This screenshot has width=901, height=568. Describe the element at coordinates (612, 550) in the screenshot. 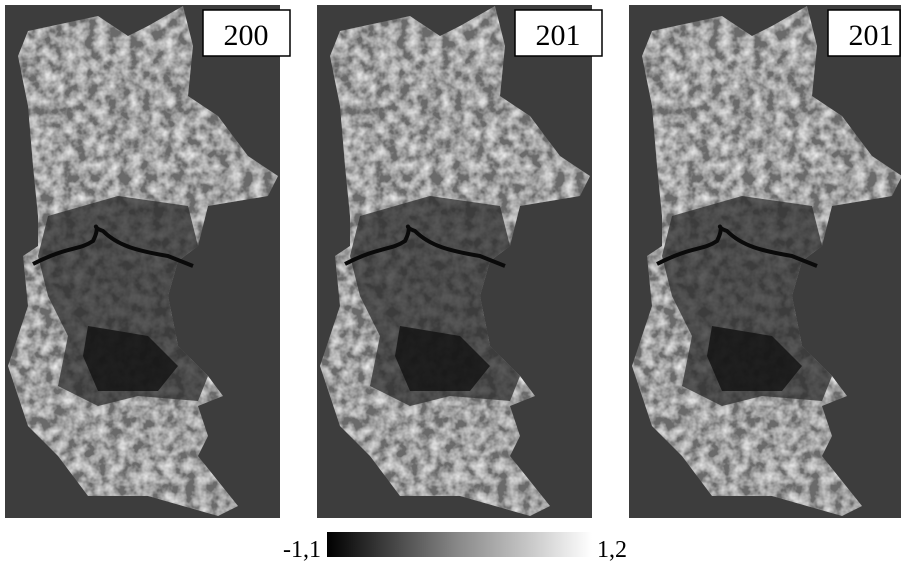

I see `colorbar-max-label: 1,2` at that location.